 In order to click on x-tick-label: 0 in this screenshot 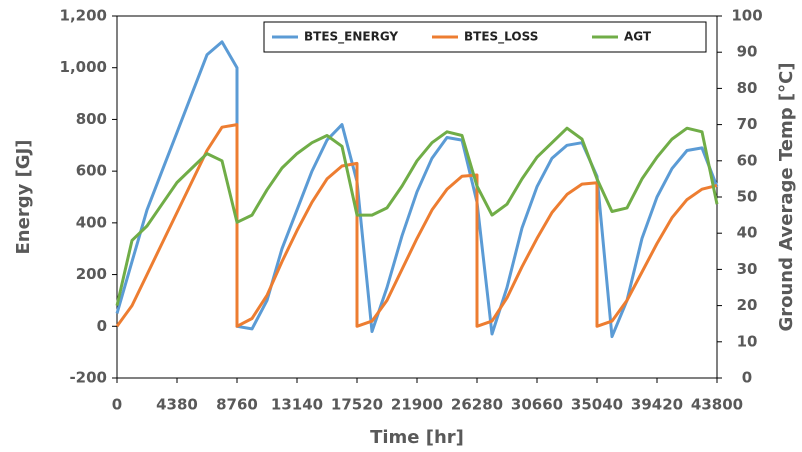, I will do `click(117, 405)`.